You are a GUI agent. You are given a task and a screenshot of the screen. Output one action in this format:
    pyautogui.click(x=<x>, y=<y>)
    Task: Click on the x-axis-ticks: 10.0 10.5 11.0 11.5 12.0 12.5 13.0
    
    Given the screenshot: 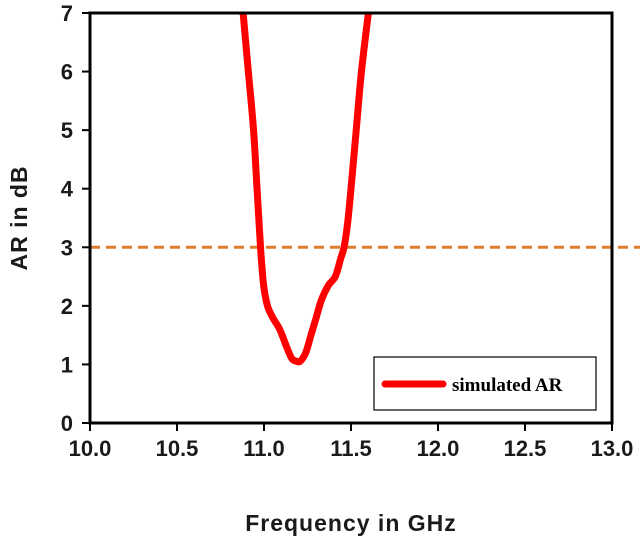 What is the action you would take?
    pyautogui.click(x=351, y=442)
    